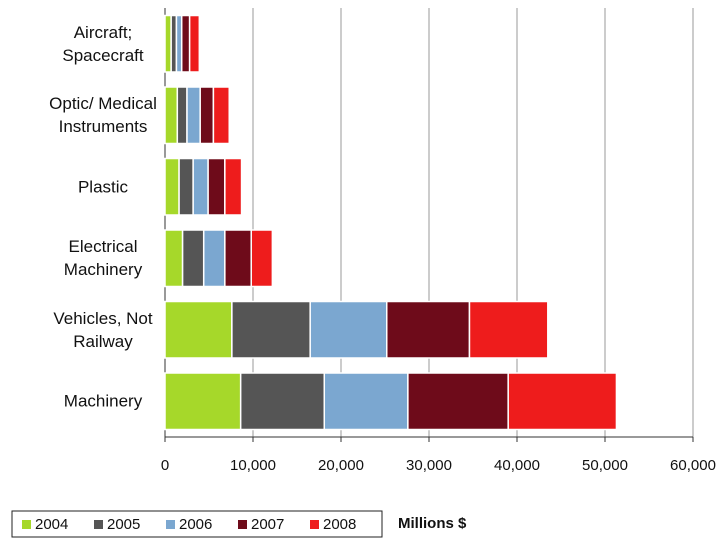 The height and width of the screenshot is (540, 726). I want to click on y-tick-label: Machinery, so click(103, 401).